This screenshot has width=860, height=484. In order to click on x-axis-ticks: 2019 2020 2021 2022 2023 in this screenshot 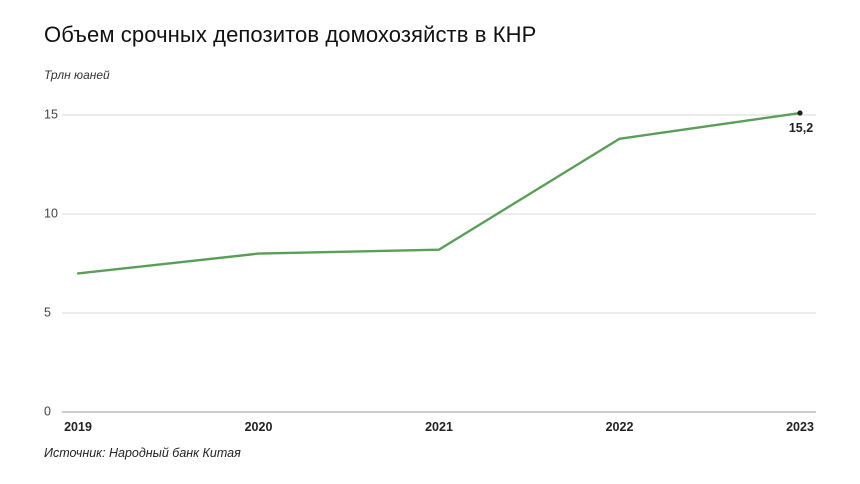, I will do `click(439, 427)`.